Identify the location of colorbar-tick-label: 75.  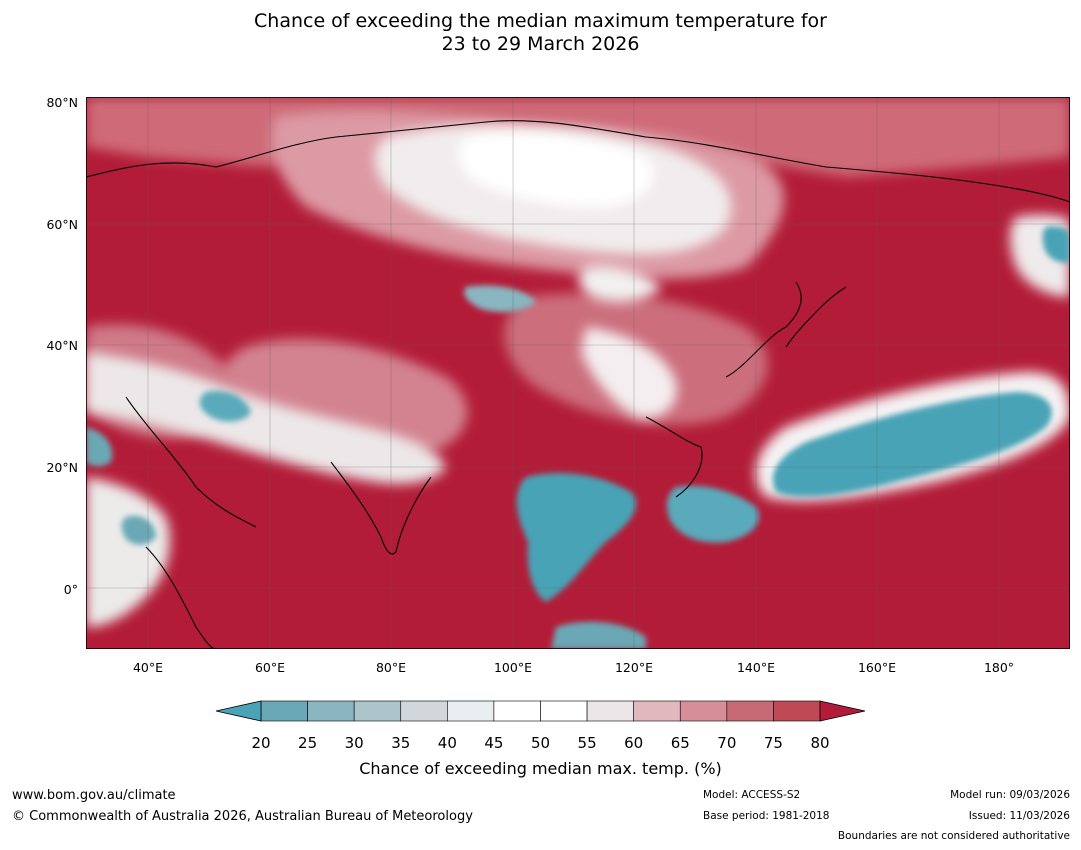
(773, 743).